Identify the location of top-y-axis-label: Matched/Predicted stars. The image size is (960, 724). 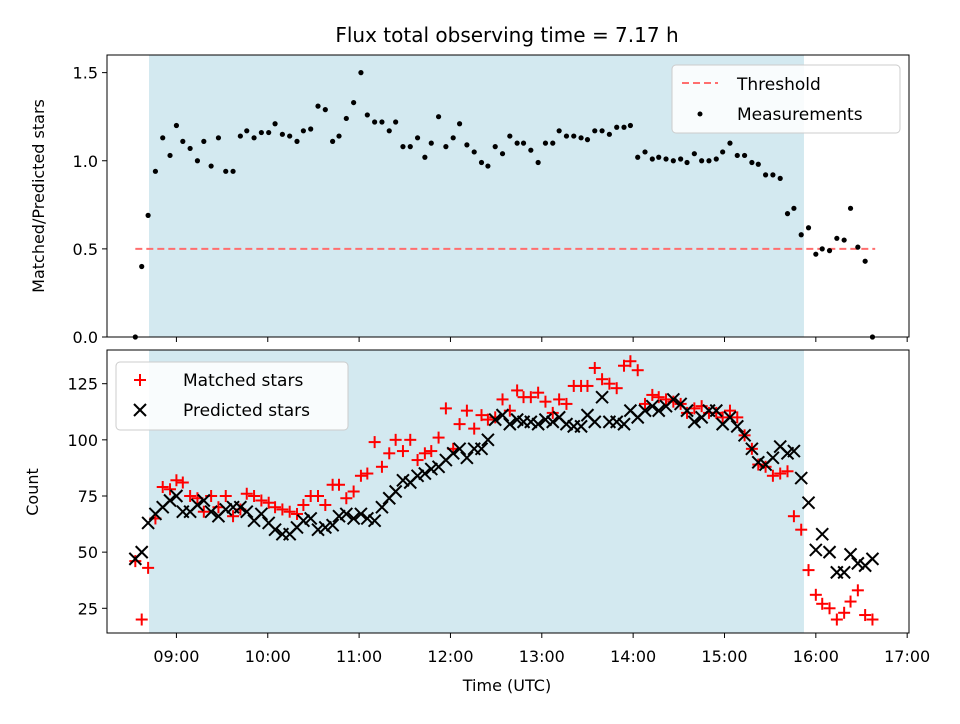
(38, 196).